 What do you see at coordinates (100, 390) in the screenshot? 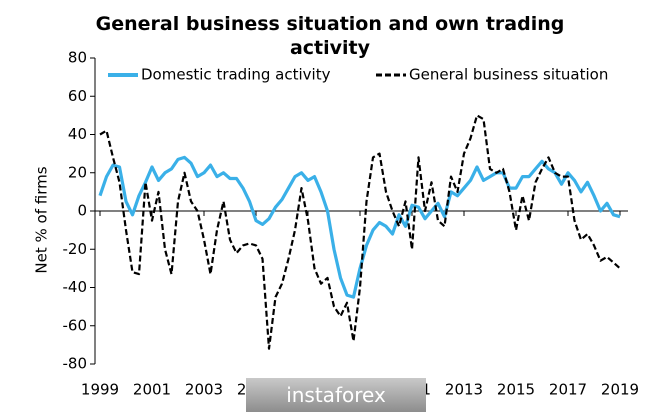
I see `x-tick-label: 1999` at bounding box center [100, 390].